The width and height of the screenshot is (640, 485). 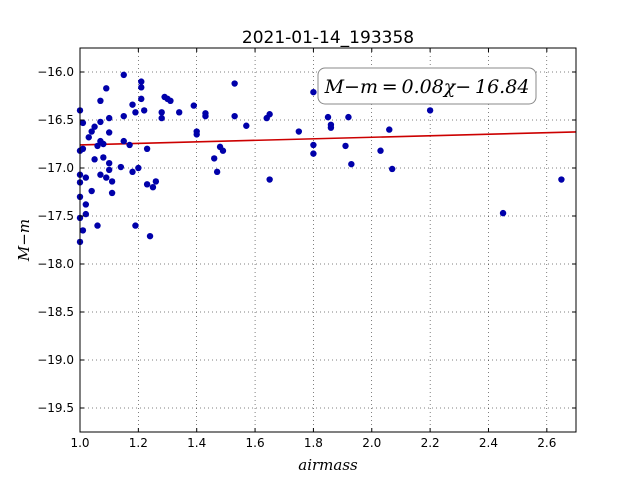 I want to click on x-tick-label: 1.6, so click(x=255, y=443).